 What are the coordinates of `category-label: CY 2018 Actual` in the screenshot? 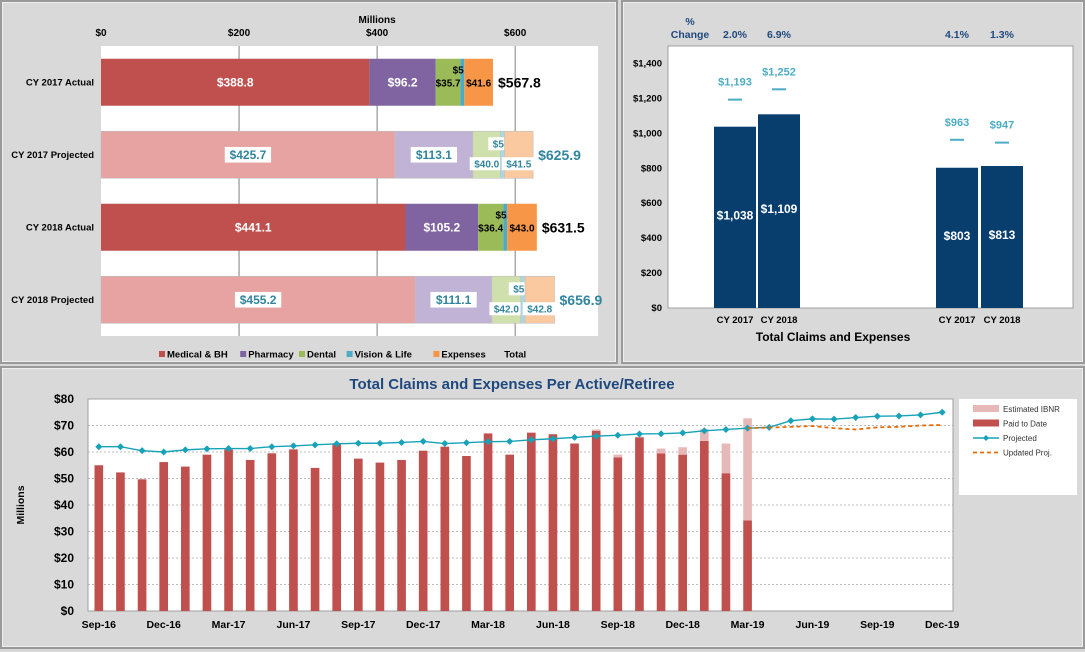 It's located at (60, 227).